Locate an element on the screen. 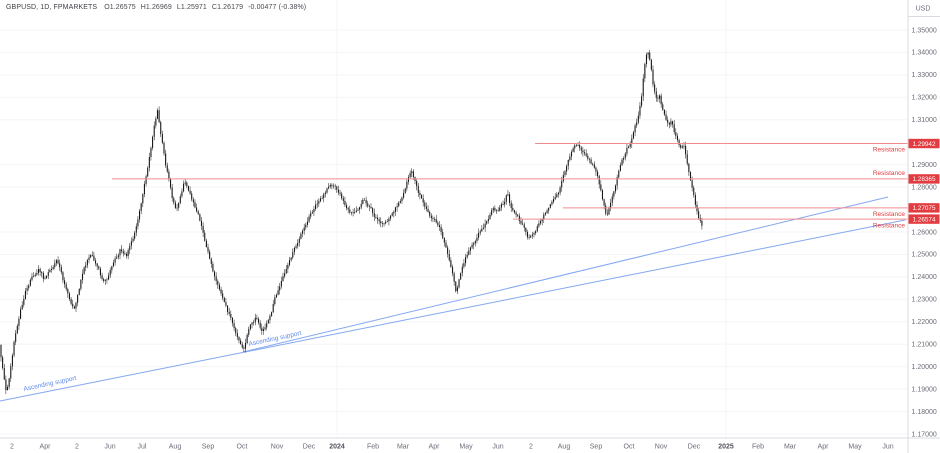 The width and height of the screenshot is (940, 453). symbol-title: GBPUSD, 1D, FPMARKETS is located at coordinates (52, 7).